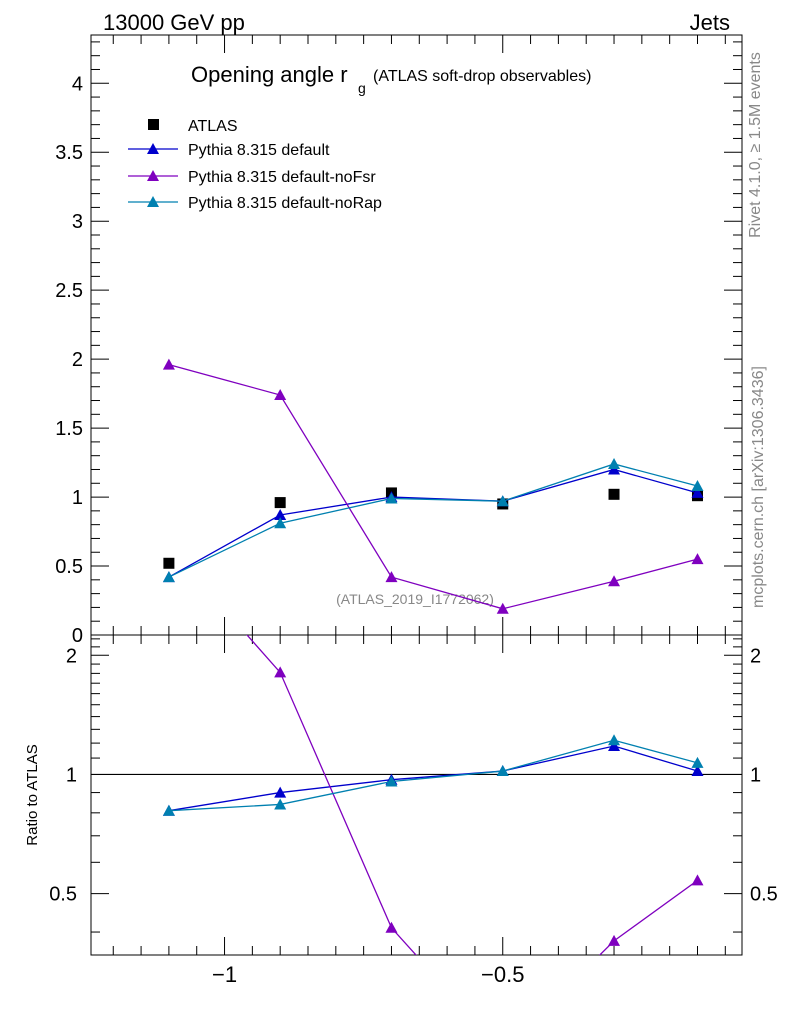 The width and height of the screenshot is (786, 1024). What do you see at coordinates (77, 636) in the screenshot?
I see `main-y-tick-label-zero: 0` at bounding box center [77, 636].